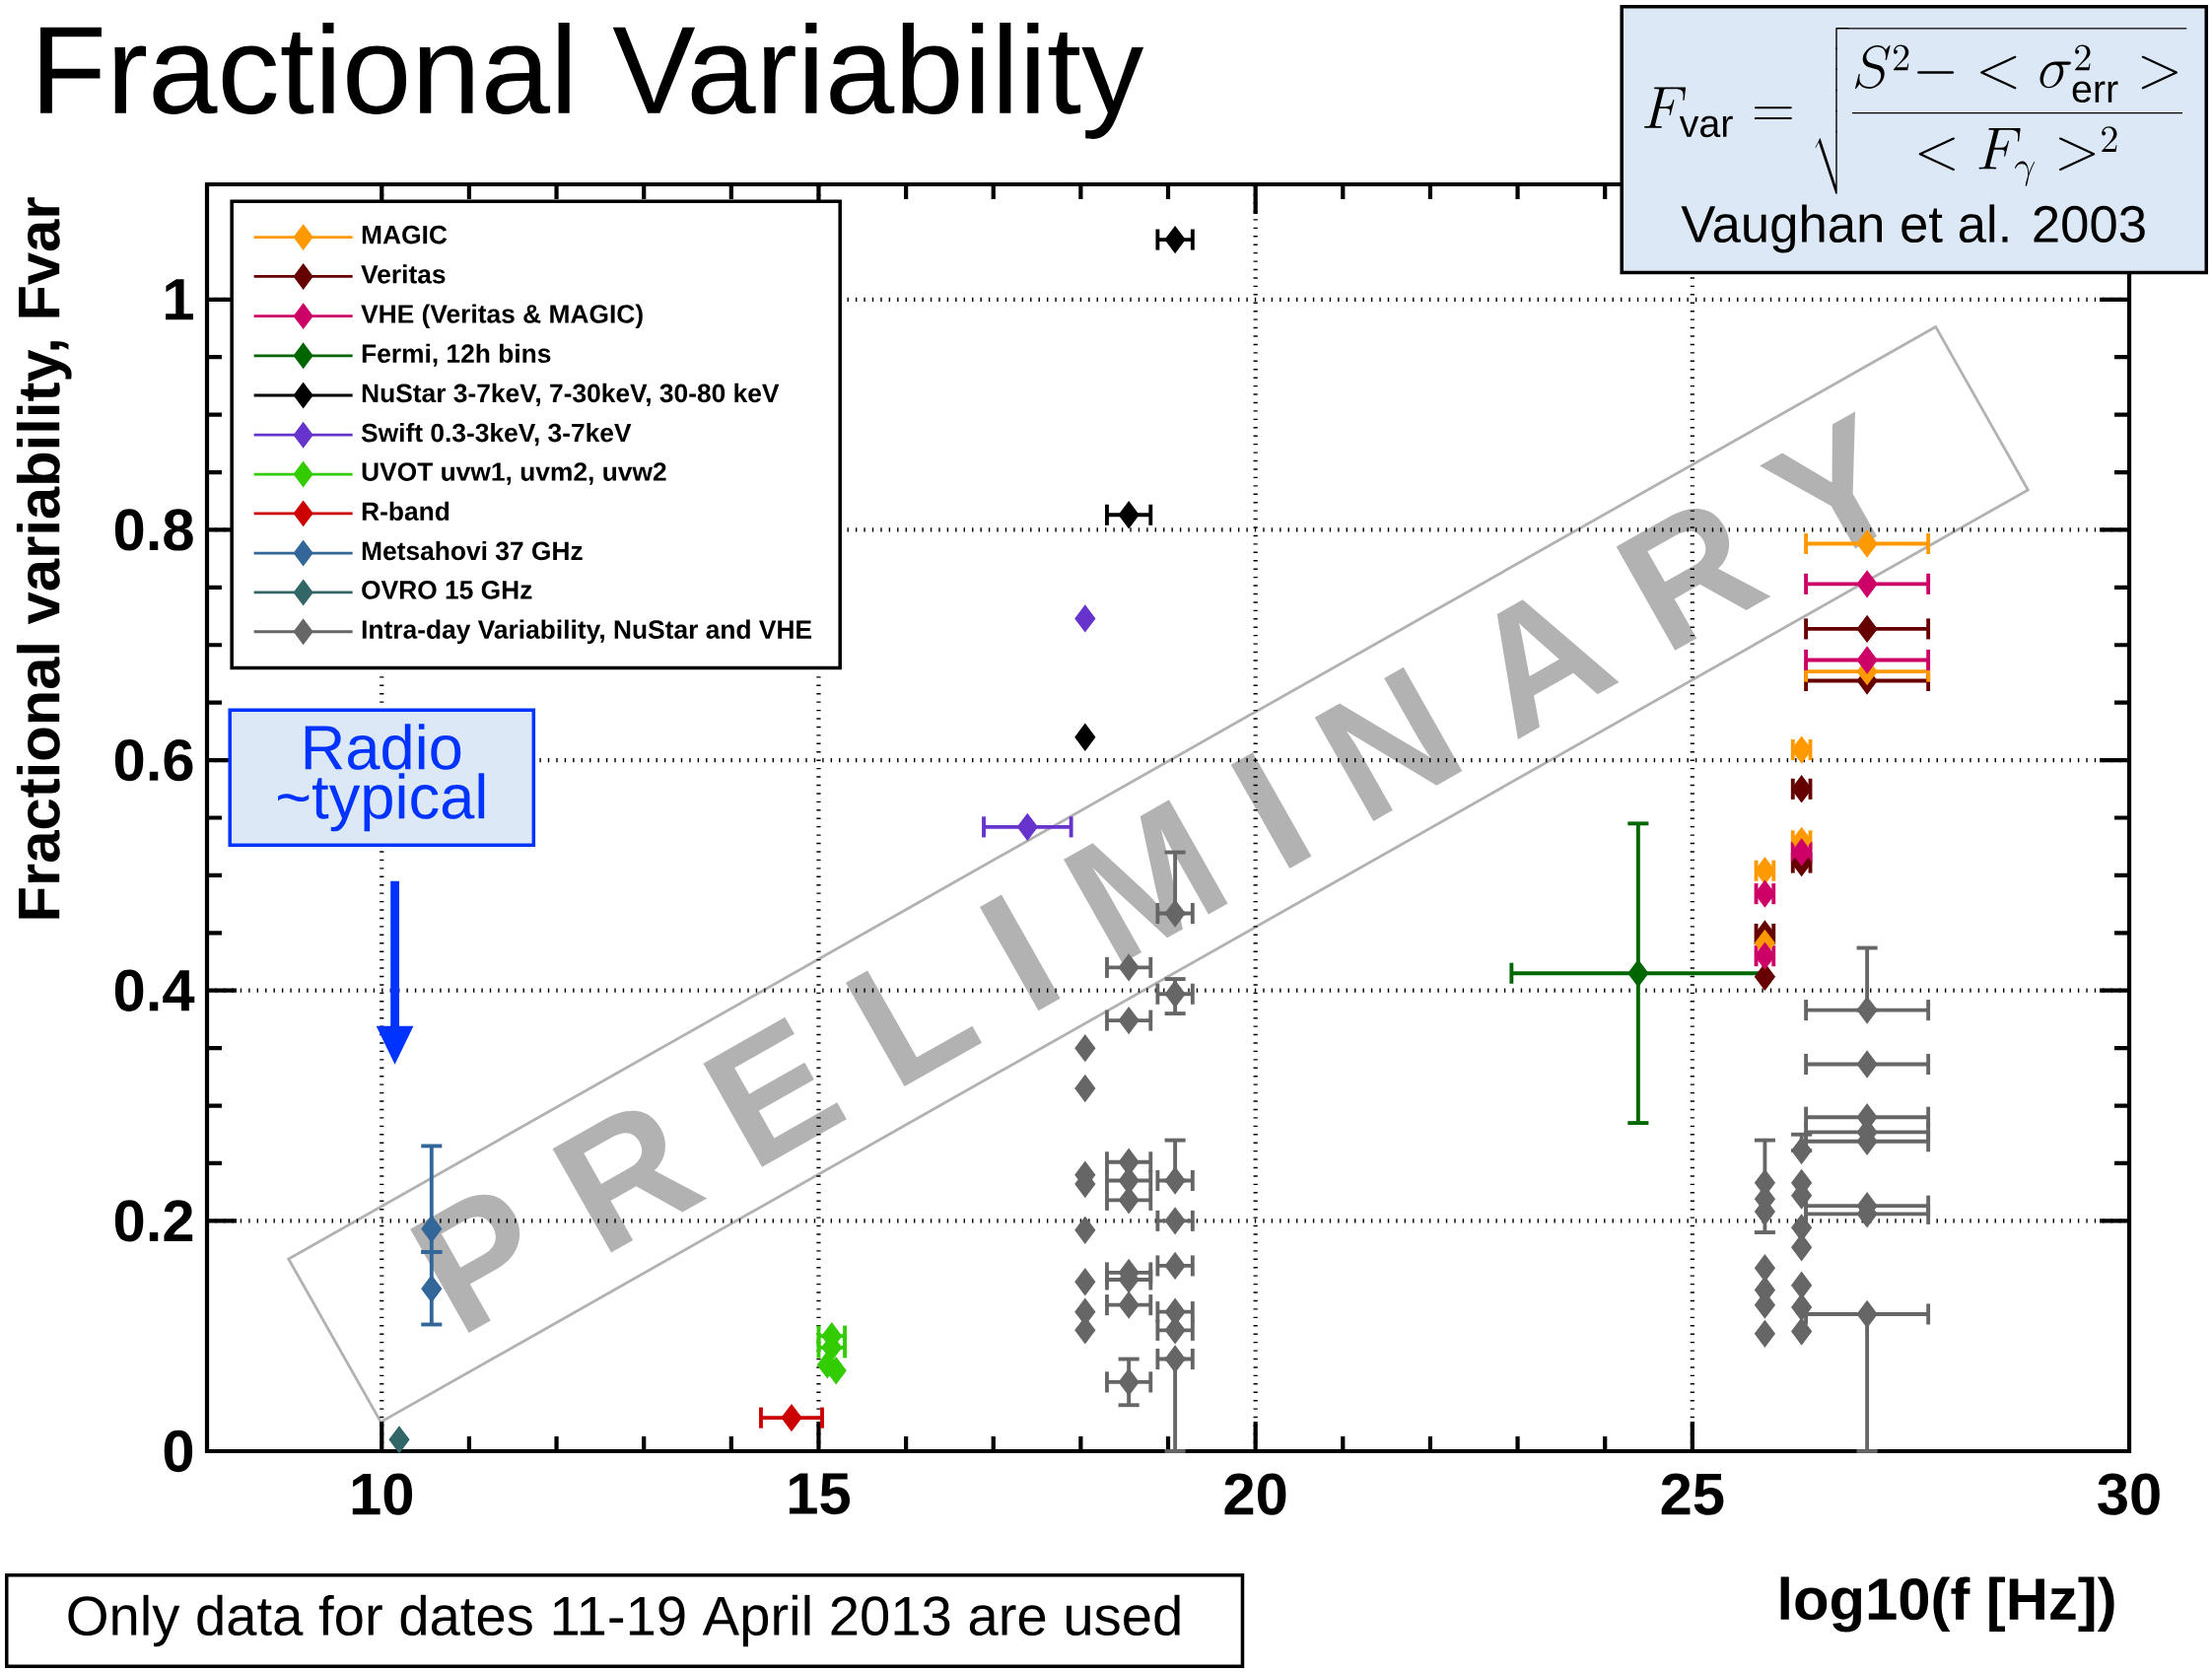 The height and width of the screenshot is (1673, 2212). What do you see at coordinates (2129, 1494) in the screenshot?
I see `x-tick-label: 30` at bounding box center [2129, 1494].